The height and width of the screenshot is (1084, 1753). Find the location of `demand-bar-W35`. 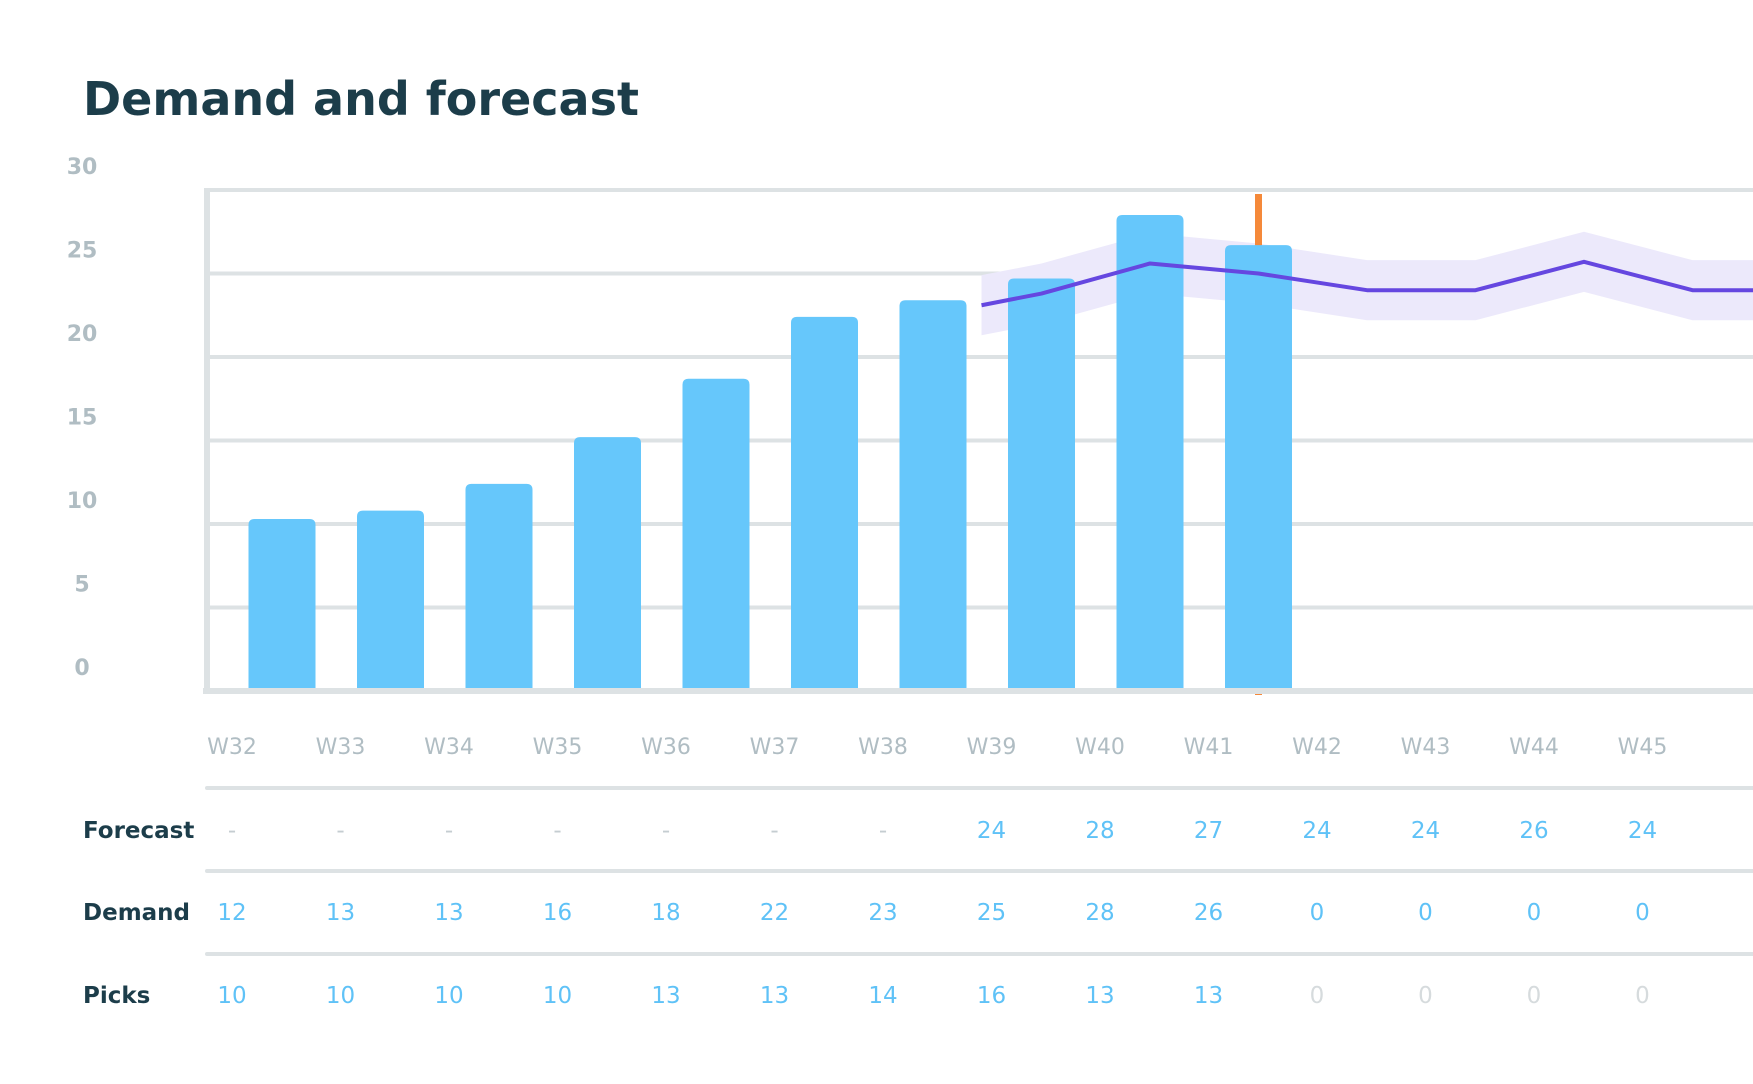

demand-bar-W35 is located at coordinates (607, 562).